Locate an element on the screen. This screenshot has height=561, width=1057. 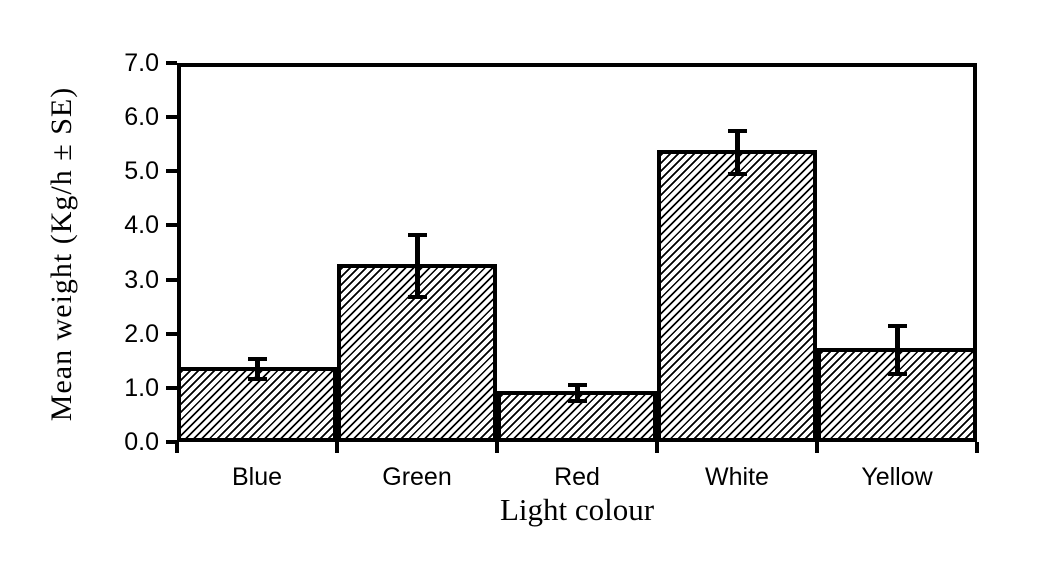
x-category-label: Blue is located at coordinates (257, 477).